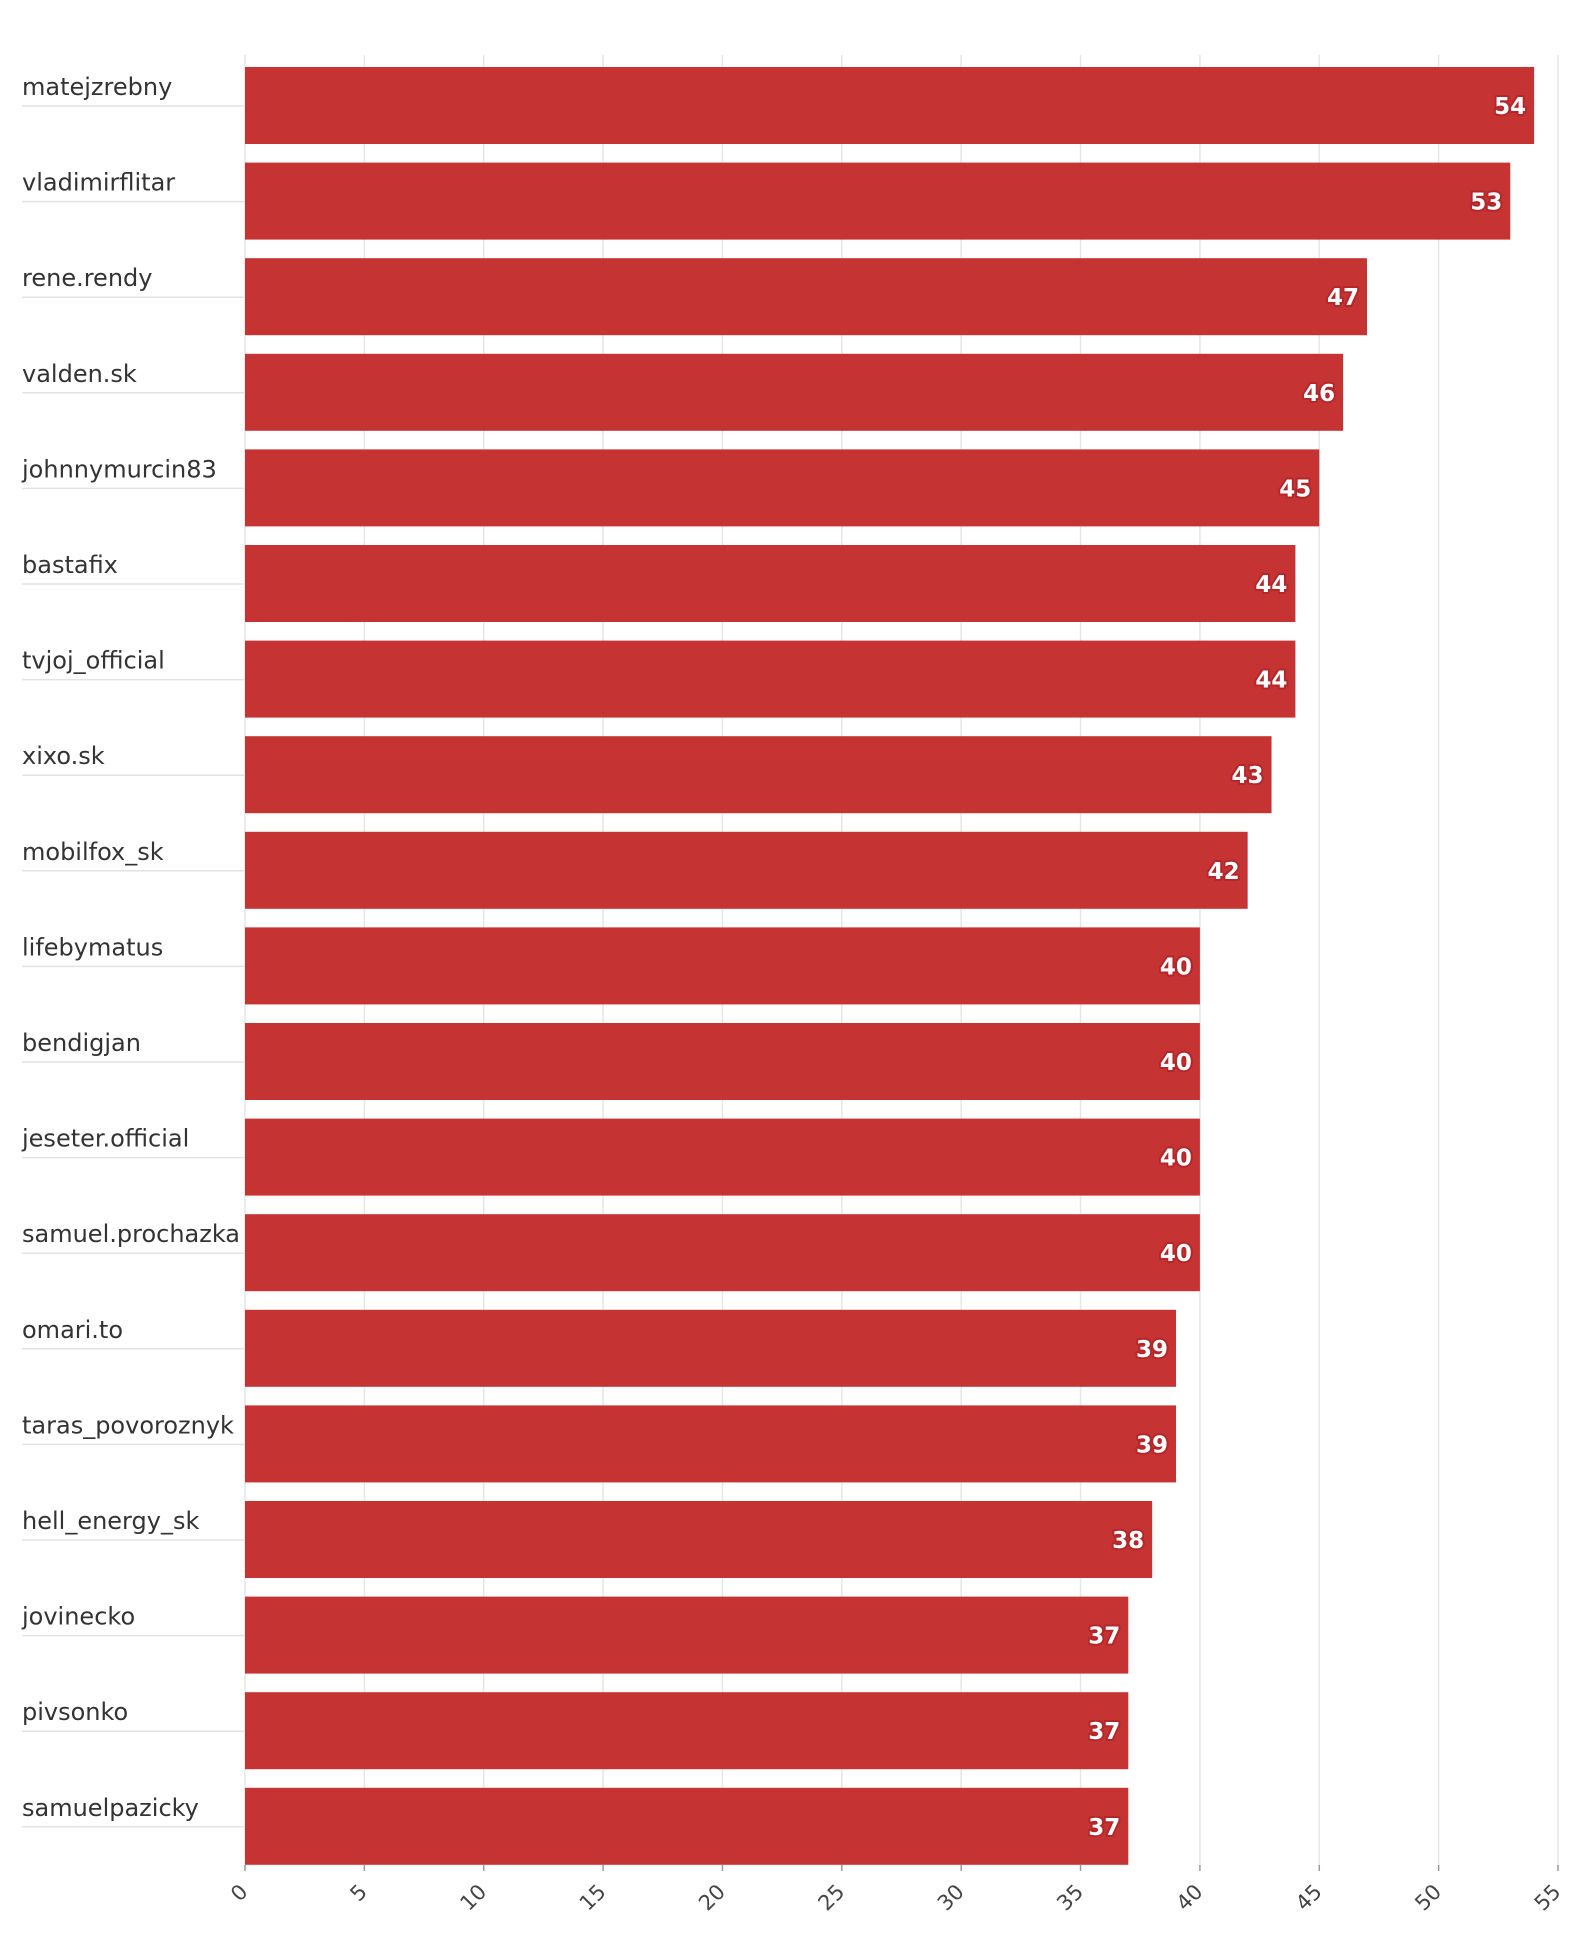 The width and height of the screenshot is (1592, 1942). Describe the element at coordinates (1248, 776) in the screenshot. I see `value-label: 43` at that location.